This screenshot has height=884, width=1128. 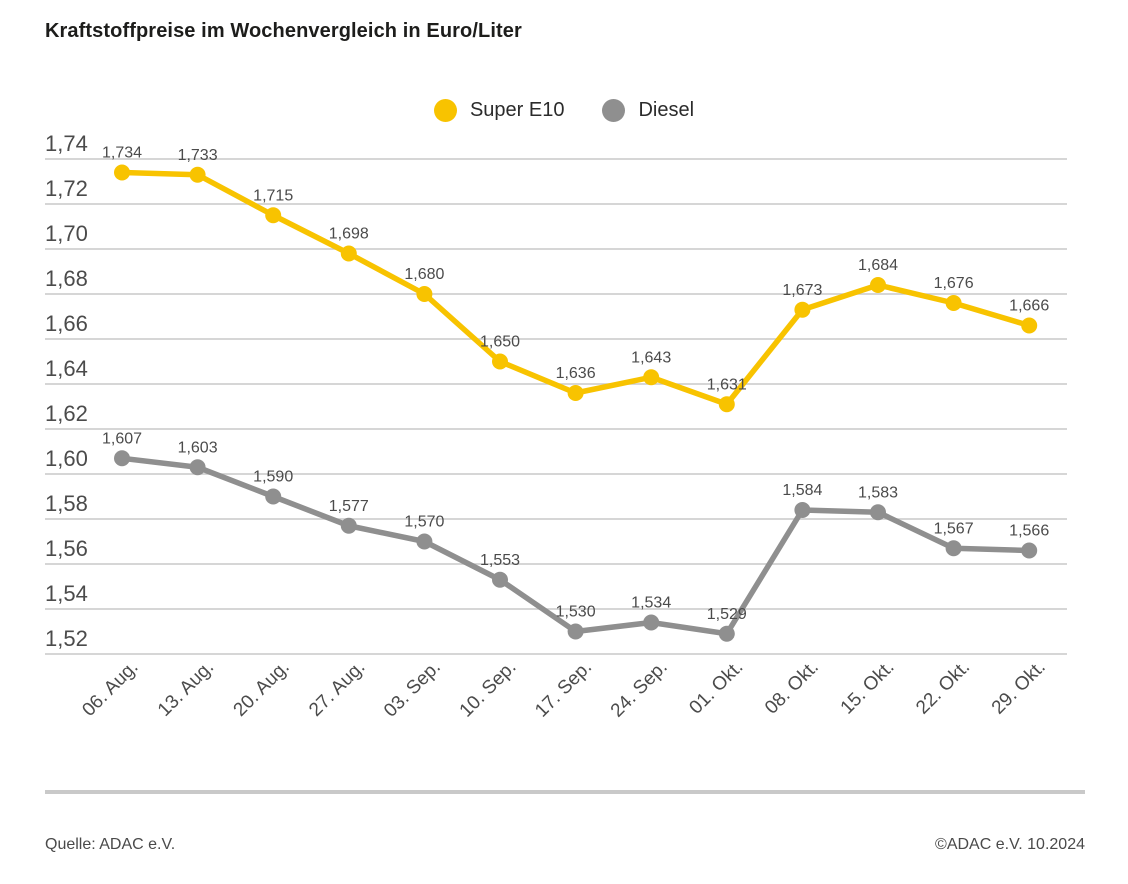 I want to click on svg-text: 1,68, so click(x=66, y=278).